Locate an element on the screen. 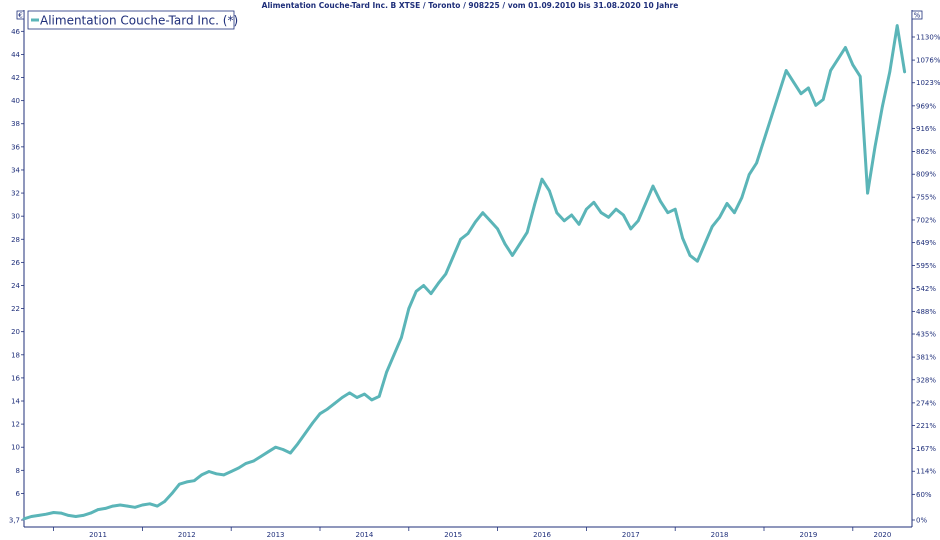 The width and height of the screenshot is (940, 540). right-tick-label: 114% is located at coordinates (926, 472).